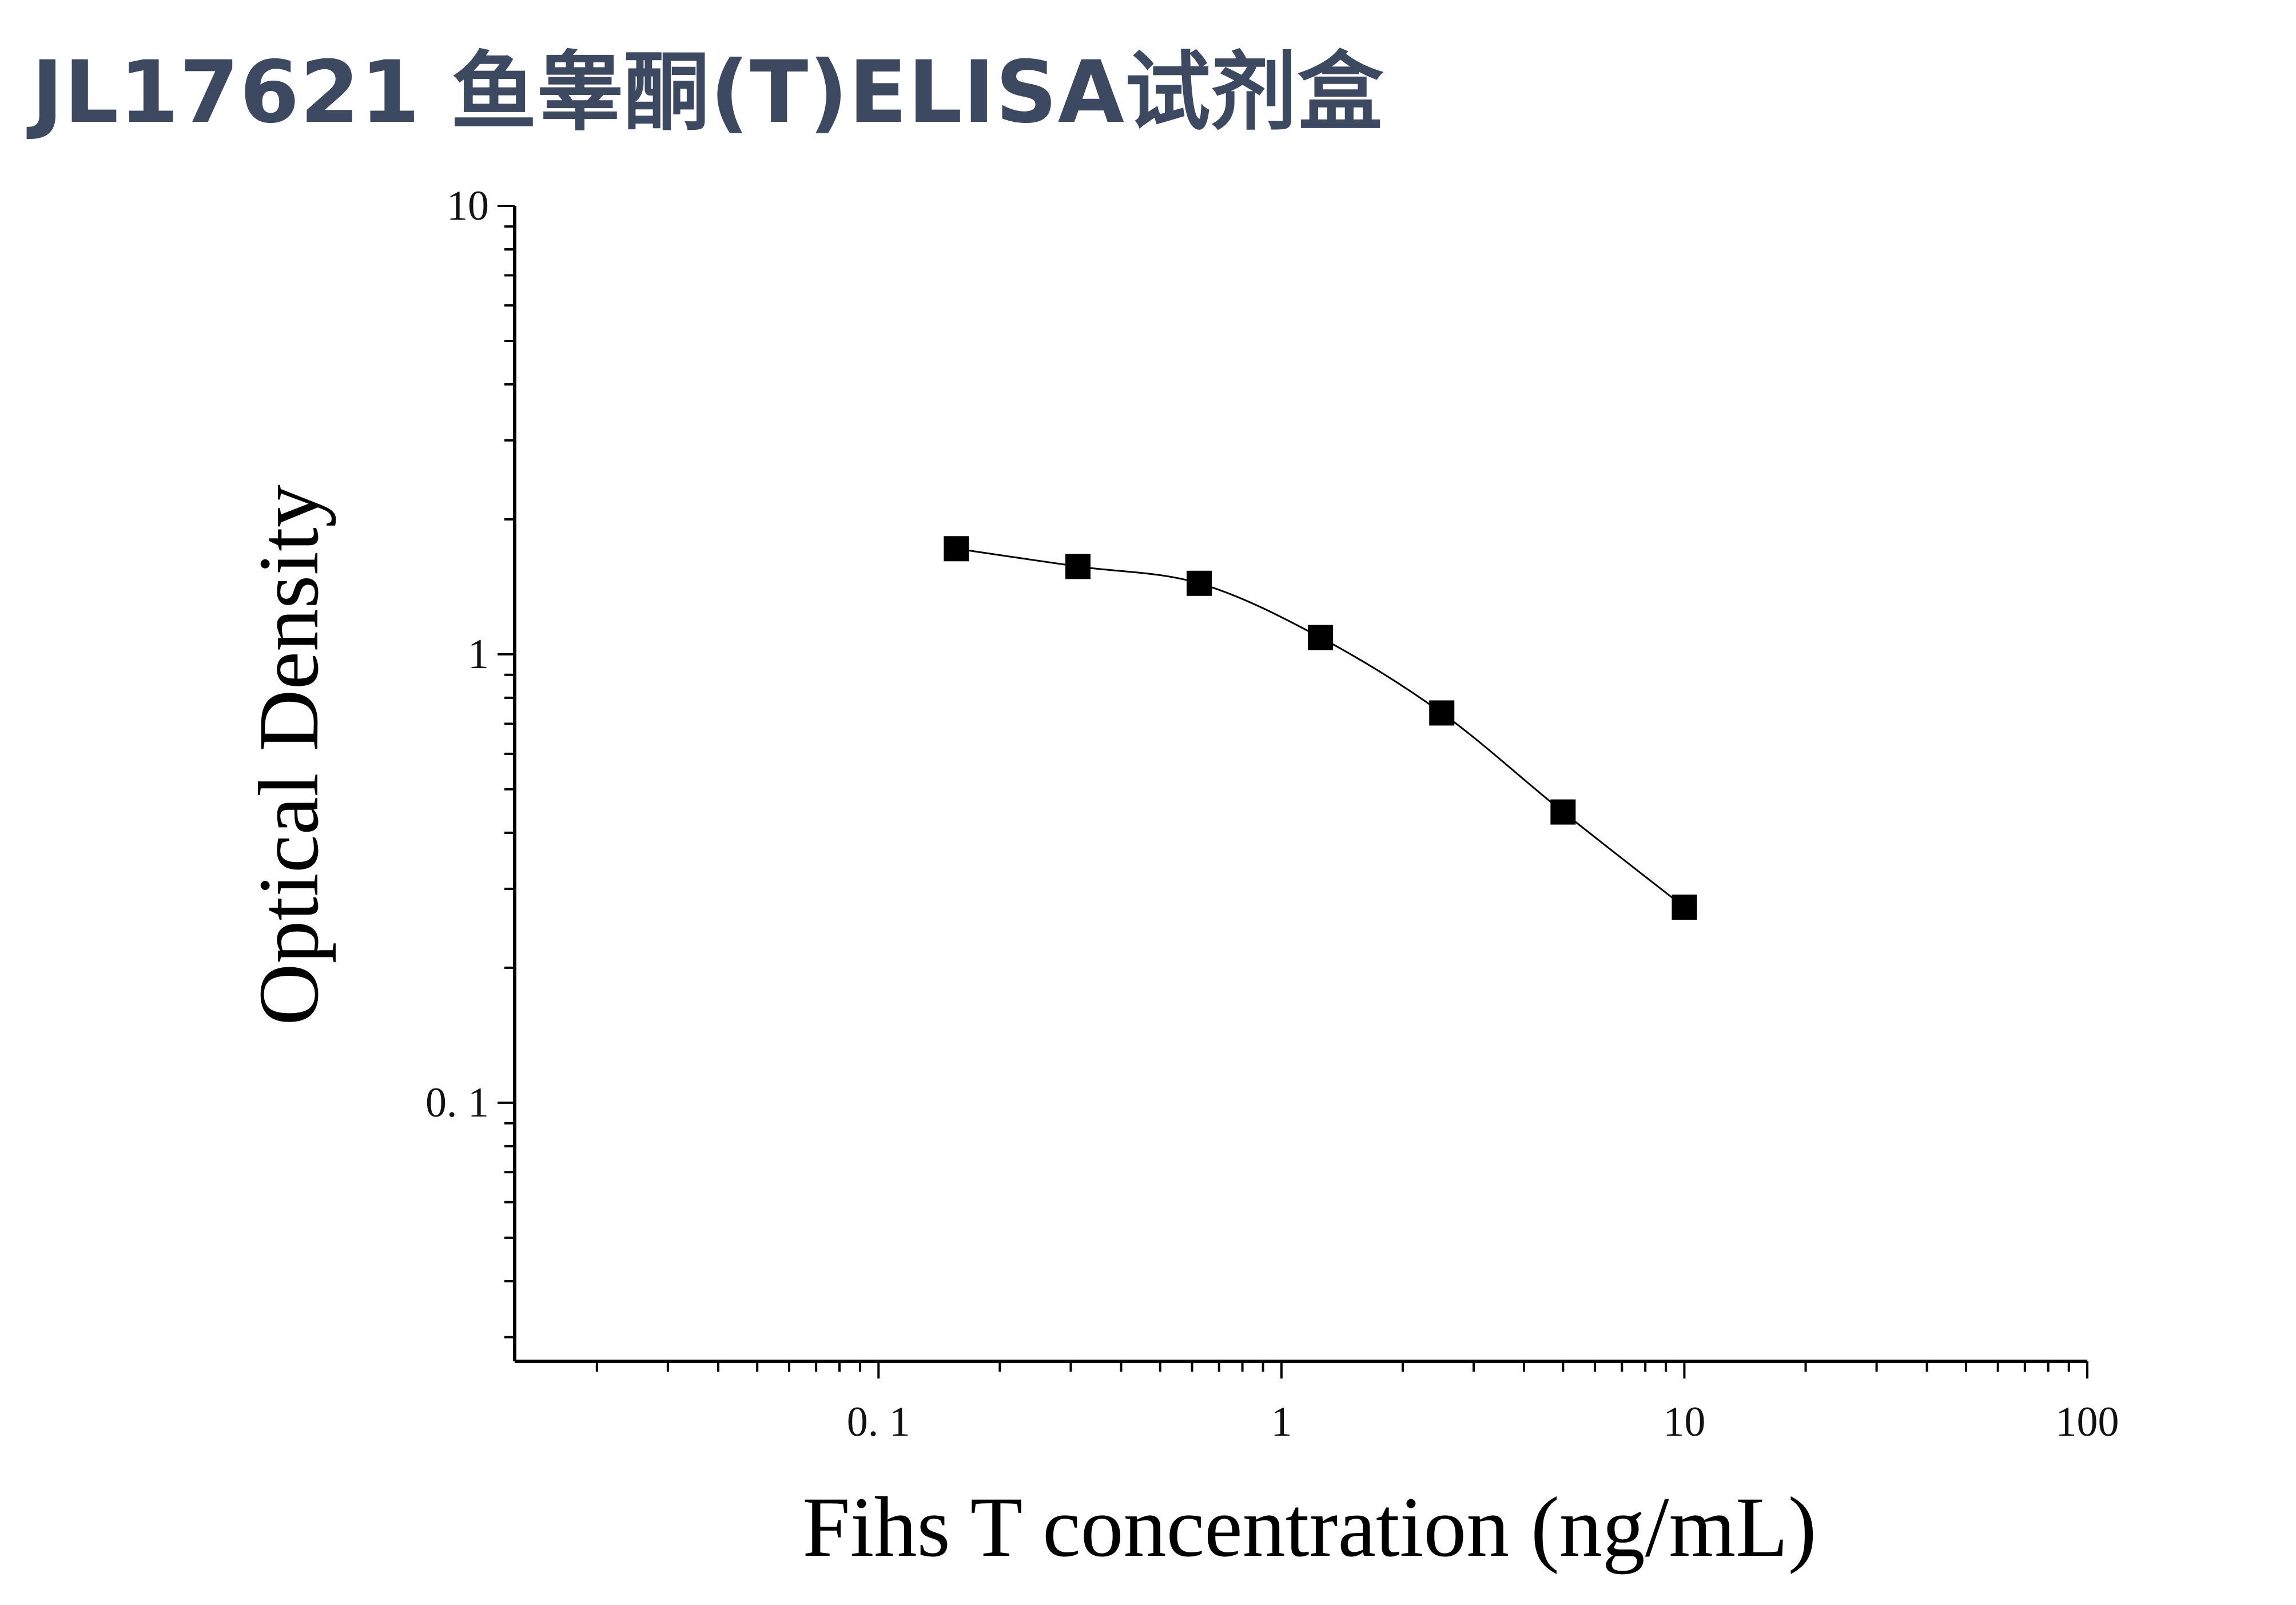 This screenshot has width=2296, height=1605. I want to click on x-tick-label: 100, so click(2087, 1422).